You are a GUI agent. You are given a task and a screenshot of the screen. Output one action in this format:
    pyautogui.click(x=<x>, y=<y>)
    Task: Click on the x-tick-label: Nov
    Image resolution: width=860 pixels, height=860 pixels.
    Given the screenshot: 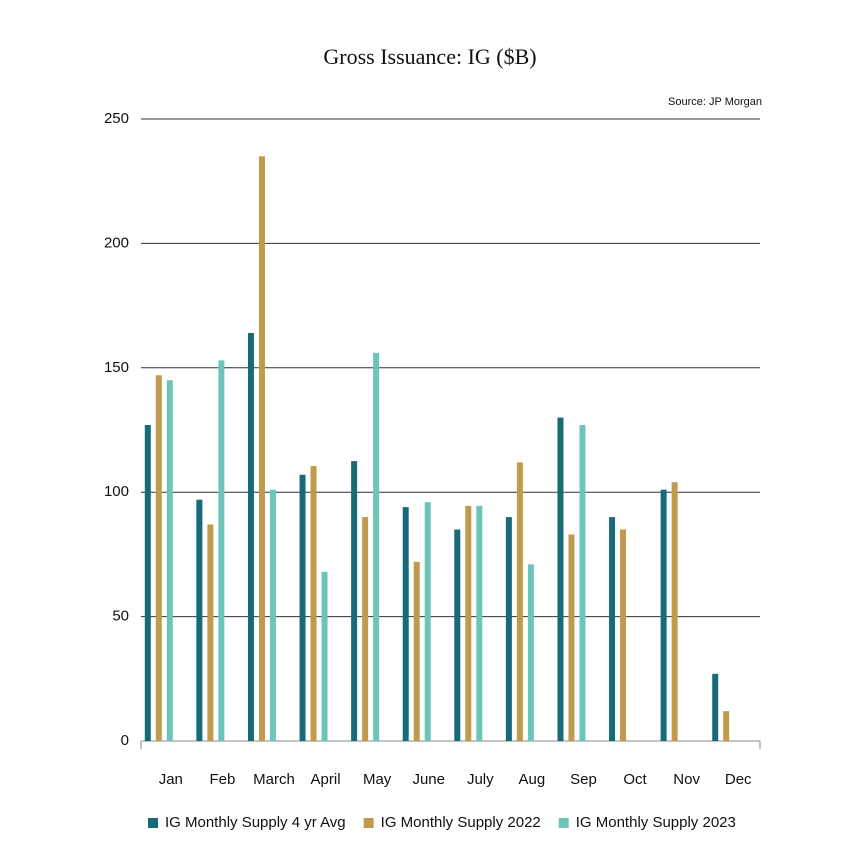 What is the action you would take?
    pyautogui.click(x=686, y=779)
    